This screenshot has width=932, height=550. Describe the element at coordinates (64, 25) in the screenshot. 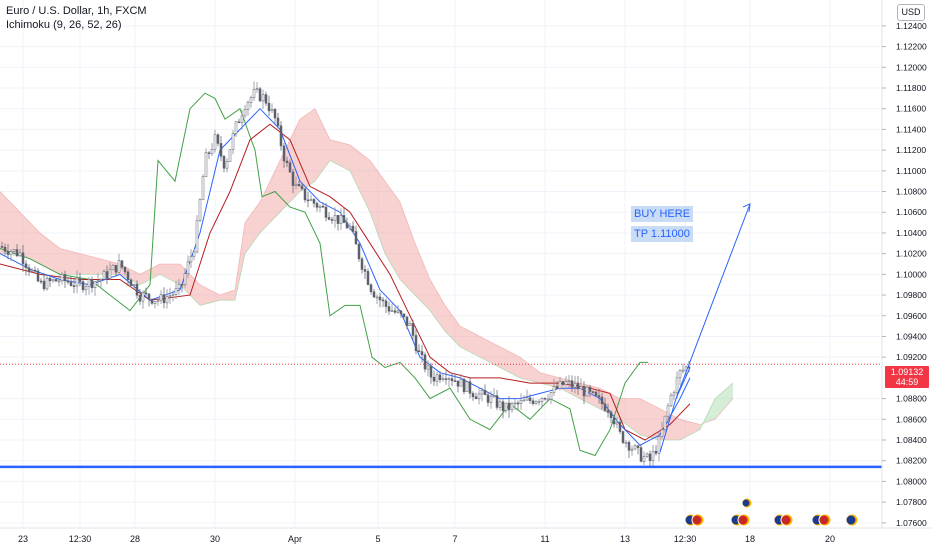

I see `indicator-legend: Ichimoku (9, 26, 52, 26)` at that location.